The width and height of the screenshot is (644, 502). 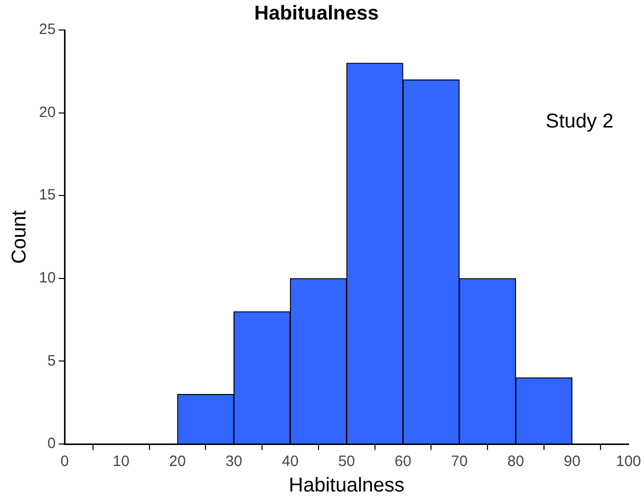 What do you see at coordinates (515, 461) in the screenshot?
I see `x-tick-label: 80` at bounding box center [515, 461].